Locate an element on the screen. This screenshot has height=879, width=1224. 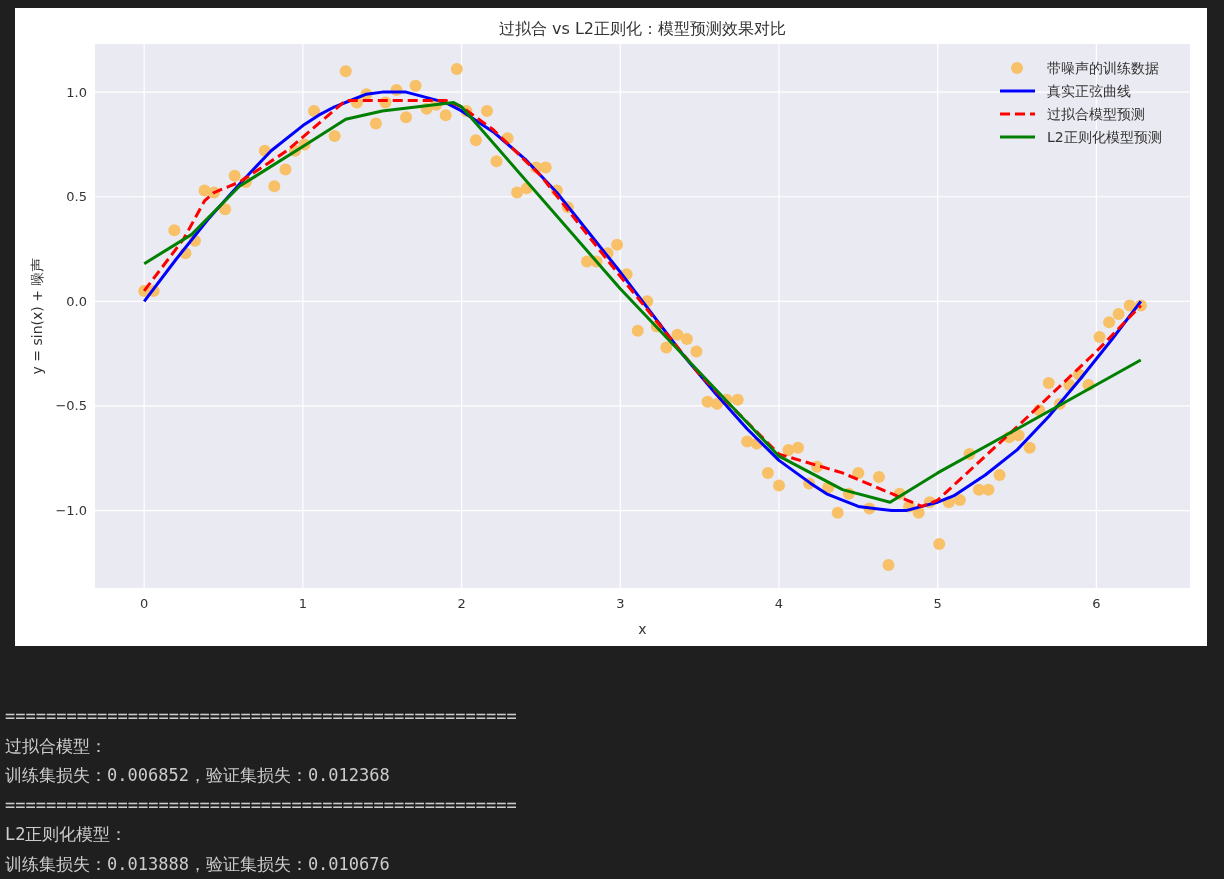
x-tick-label: 4 is located at coordinates (779, 603).